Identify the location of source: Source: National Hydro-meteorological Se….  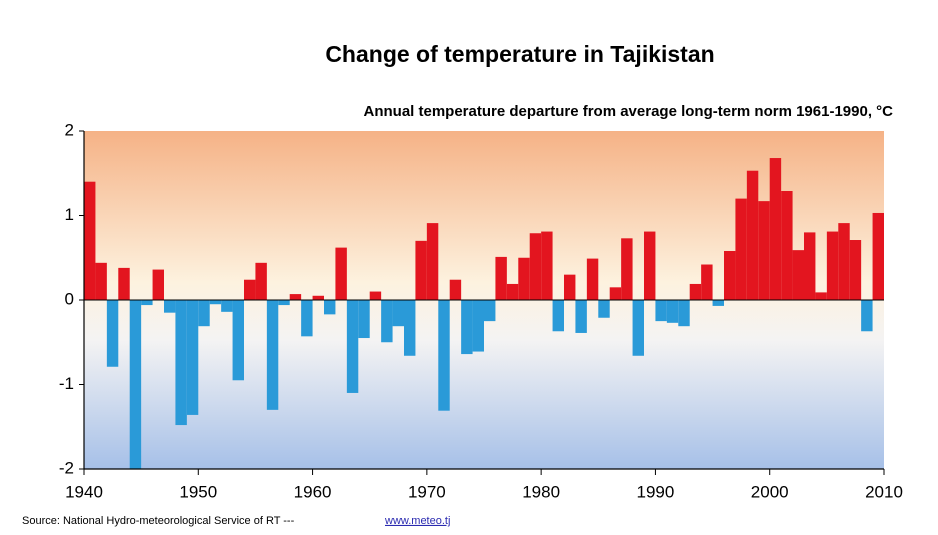
(158, 521).